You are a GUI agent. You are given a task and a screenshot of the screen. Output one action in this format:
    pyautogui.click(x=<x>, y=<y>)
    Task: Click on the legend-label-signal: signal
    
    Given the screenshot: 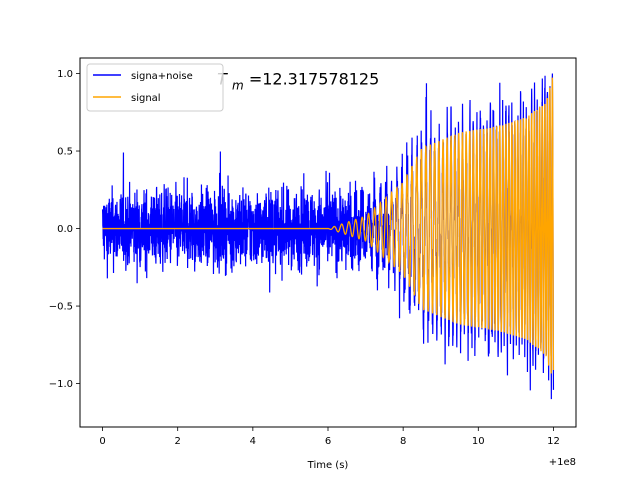 What is the action you would take?
    pyautogui.click(x=146, y=98)
    